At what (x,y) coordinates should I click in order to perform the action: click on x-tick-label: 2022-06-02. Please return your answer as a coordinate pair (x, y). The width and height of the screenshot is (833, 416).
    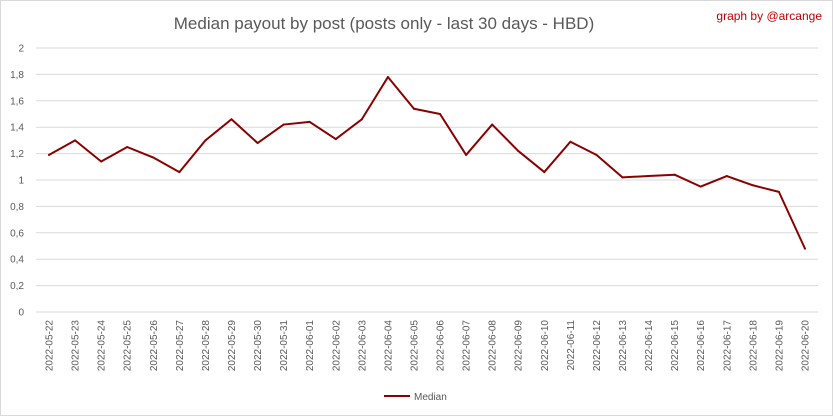
    Looking at the image, I should click on (336, 346).